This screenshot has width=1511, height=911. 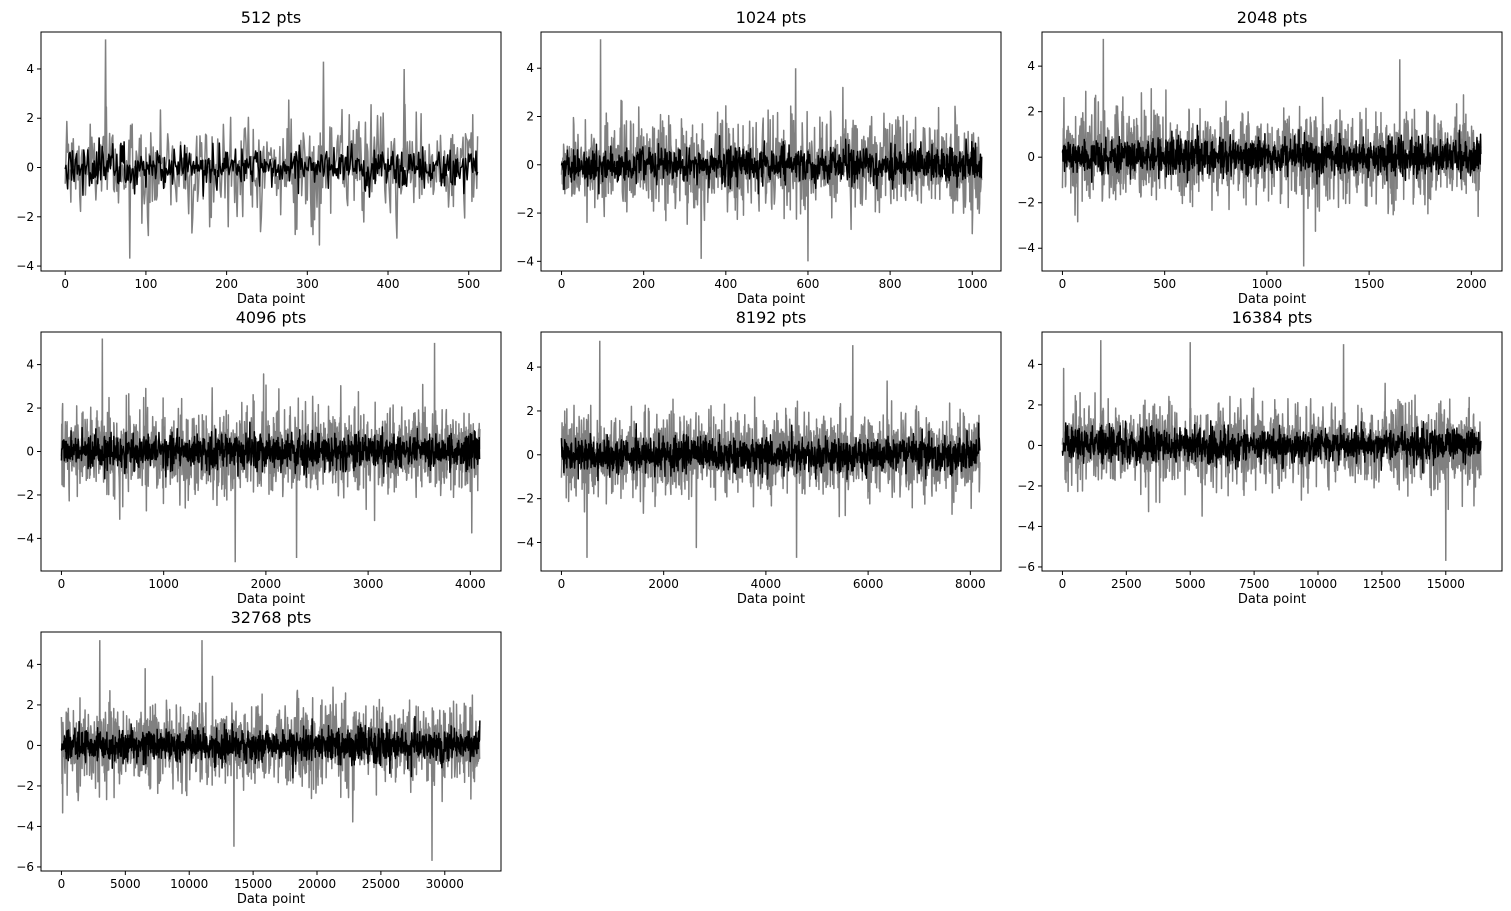 I want to click on x-tick-label: 800, so click(x=890, y=284).